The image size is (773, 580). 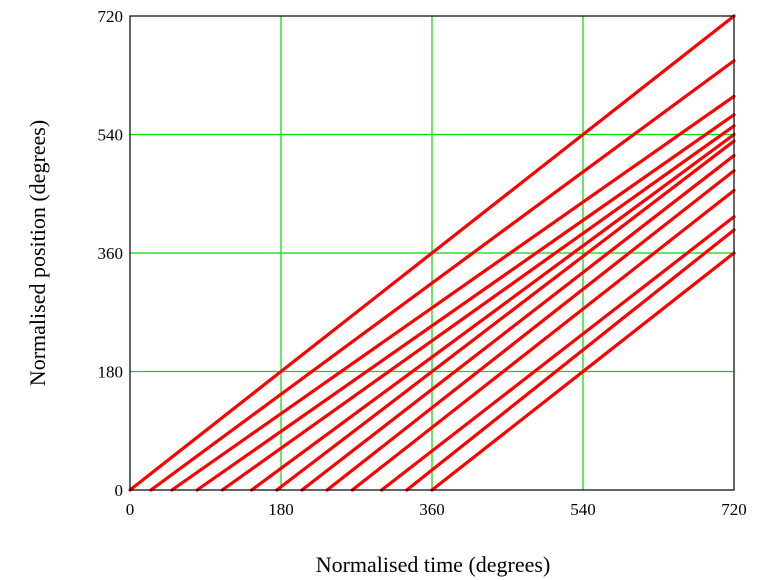 I want to click on y-axis-title: Normalised position (degrees), so click(x=37, y=253).